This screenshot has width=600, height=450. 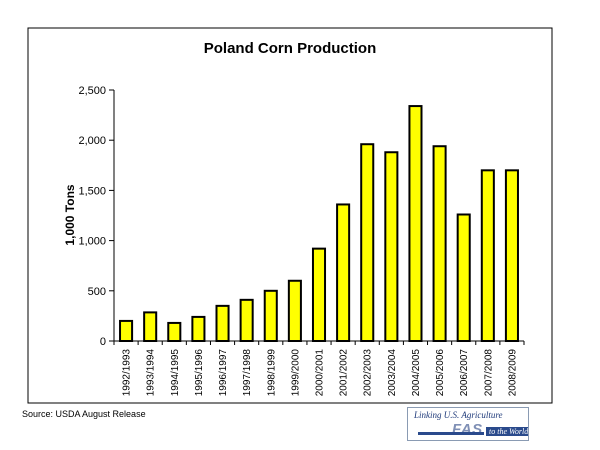 I want to click on y-tick-label: 2,500, so click(x=92, y=91).